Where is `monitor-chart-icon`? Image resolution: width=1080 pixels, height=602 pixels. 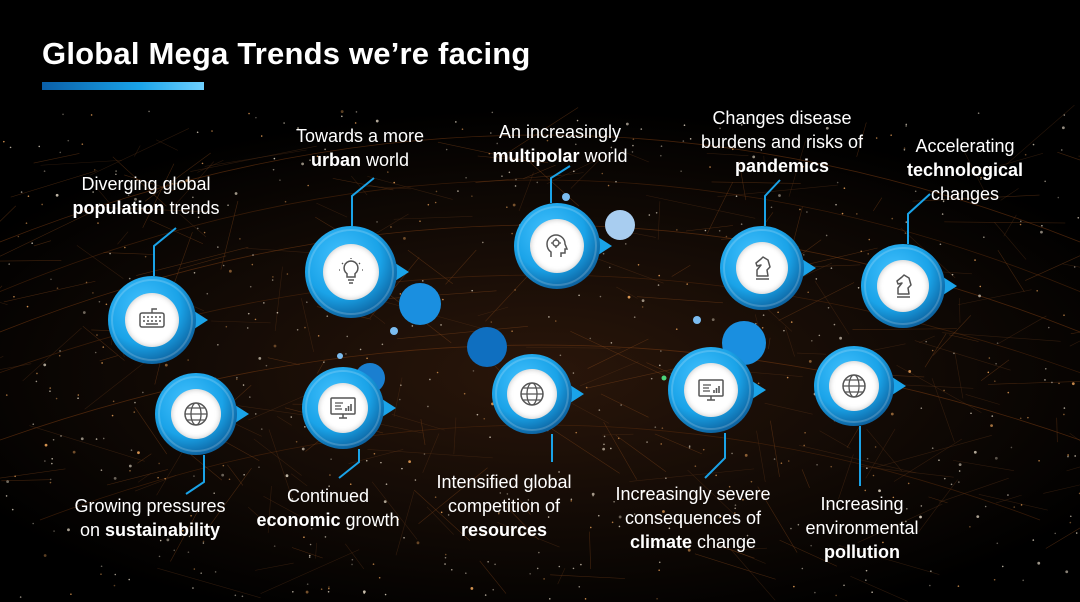 monitor-chart-icon is located at coordinates (343, 408).